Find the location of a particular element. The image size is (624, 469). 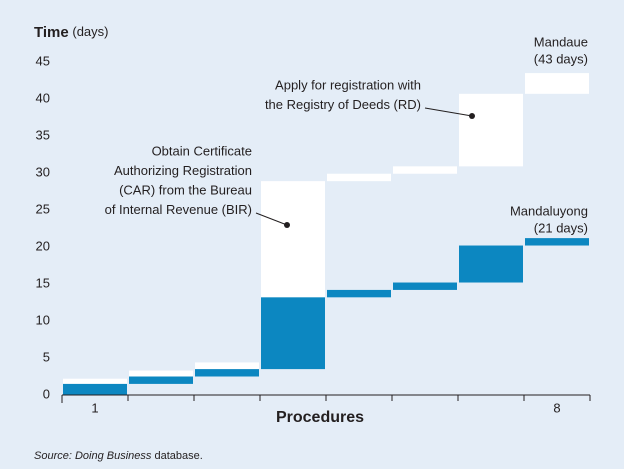

annotation-text: Apply for registration with is located at coordinates (348, 84).